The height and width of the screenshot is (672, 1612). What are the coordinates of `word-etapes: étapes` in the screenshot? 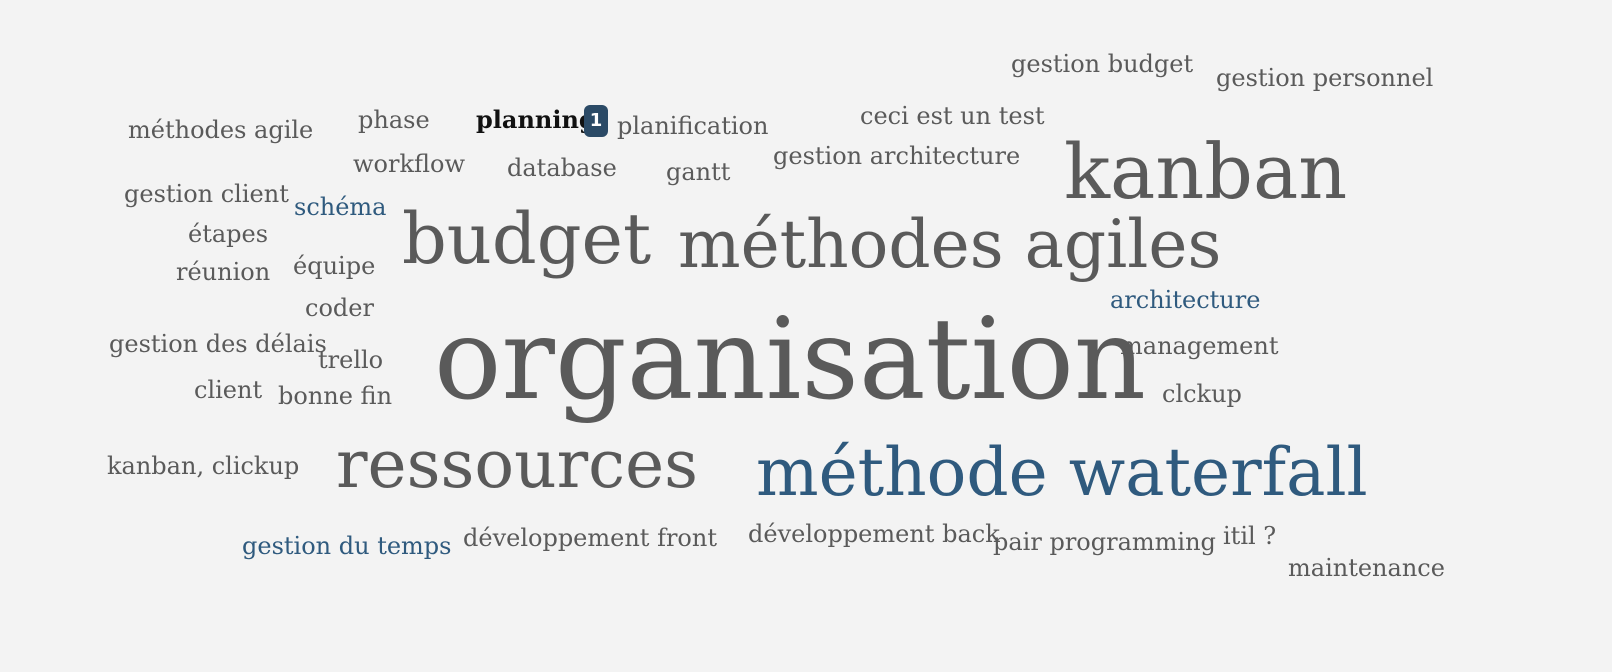 It's located at (228, 234).